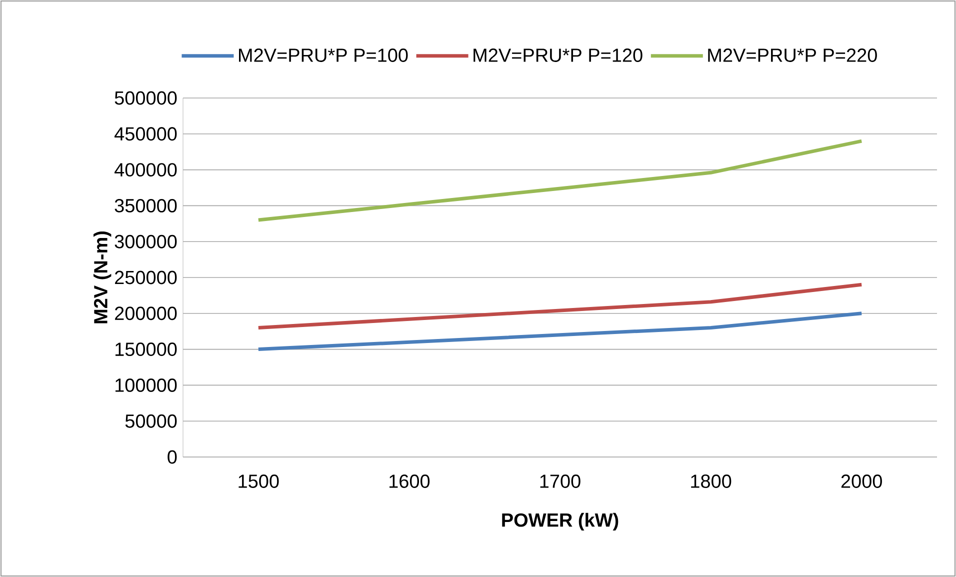 The width and height of the screenshot is (956, 577). What do you see at coordinates (146, 349) in the screenshot?
I see `y-tick-label: 150000` at bounding box center [146, 349].